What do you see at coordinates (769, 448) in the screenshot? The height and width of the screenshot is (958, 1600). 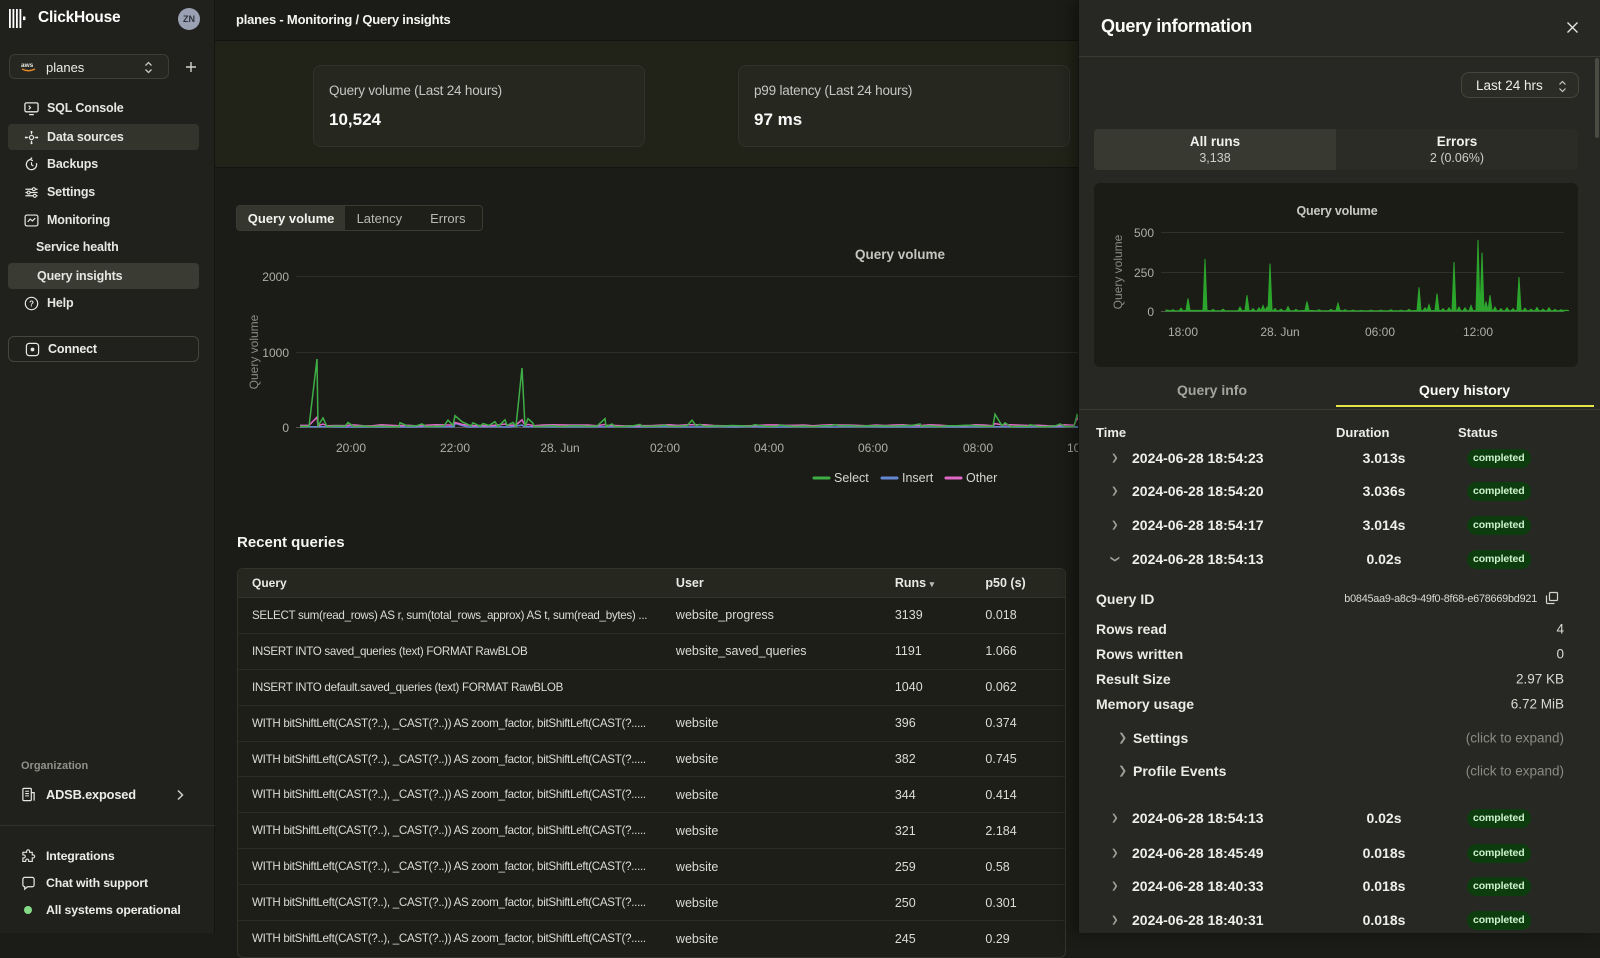 I see `svg-text: 04:00` at bounding box center [769, 448].